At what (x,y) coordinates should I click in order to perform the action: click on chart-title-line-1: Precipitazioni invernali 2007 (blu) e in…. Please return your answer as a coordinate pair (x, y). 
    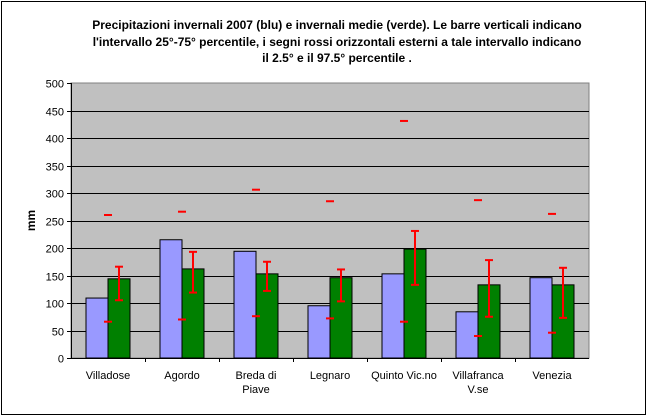
    Looking at the image, I should click on (337, 25).